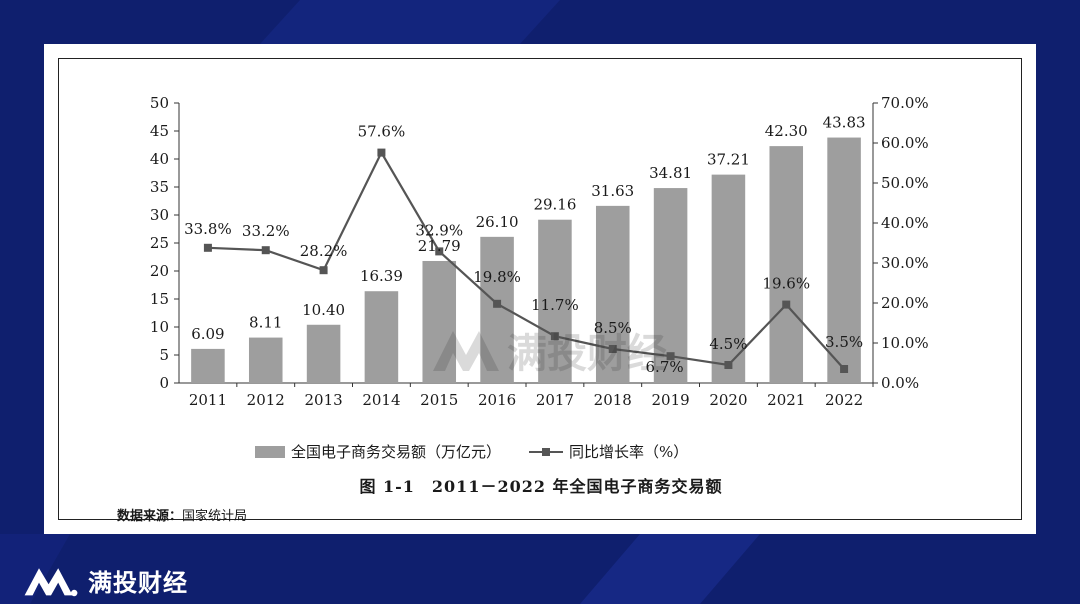 This screenshot has height=604, width=1080. Describe the element at coordinates (497, 222) in the screenshot. I see `bar-value-label: 26.10` at that location.